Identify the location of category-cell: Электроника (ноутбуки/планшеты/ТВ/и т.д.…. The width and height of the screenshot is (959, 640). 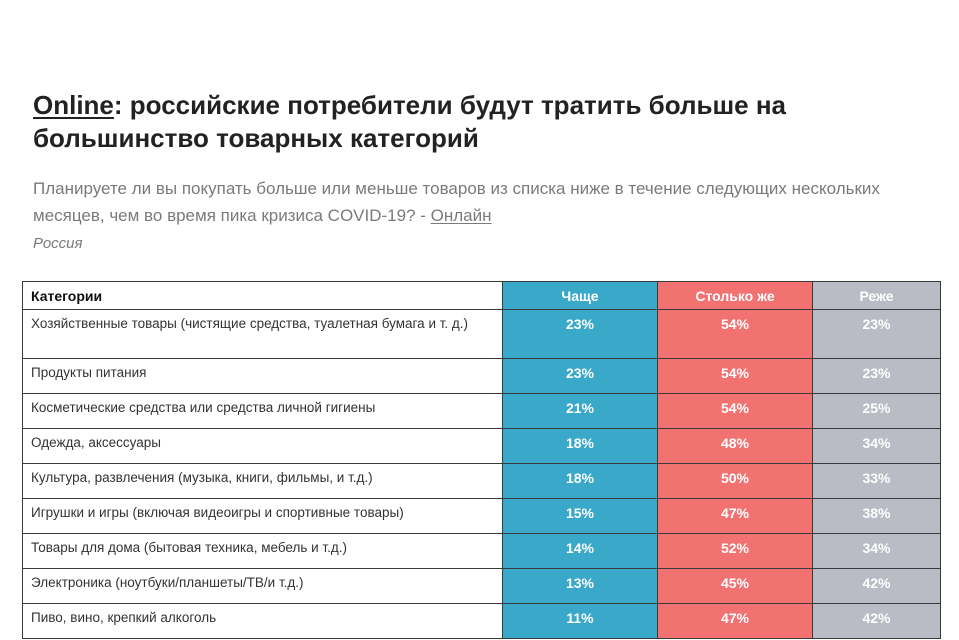
(262, 586).